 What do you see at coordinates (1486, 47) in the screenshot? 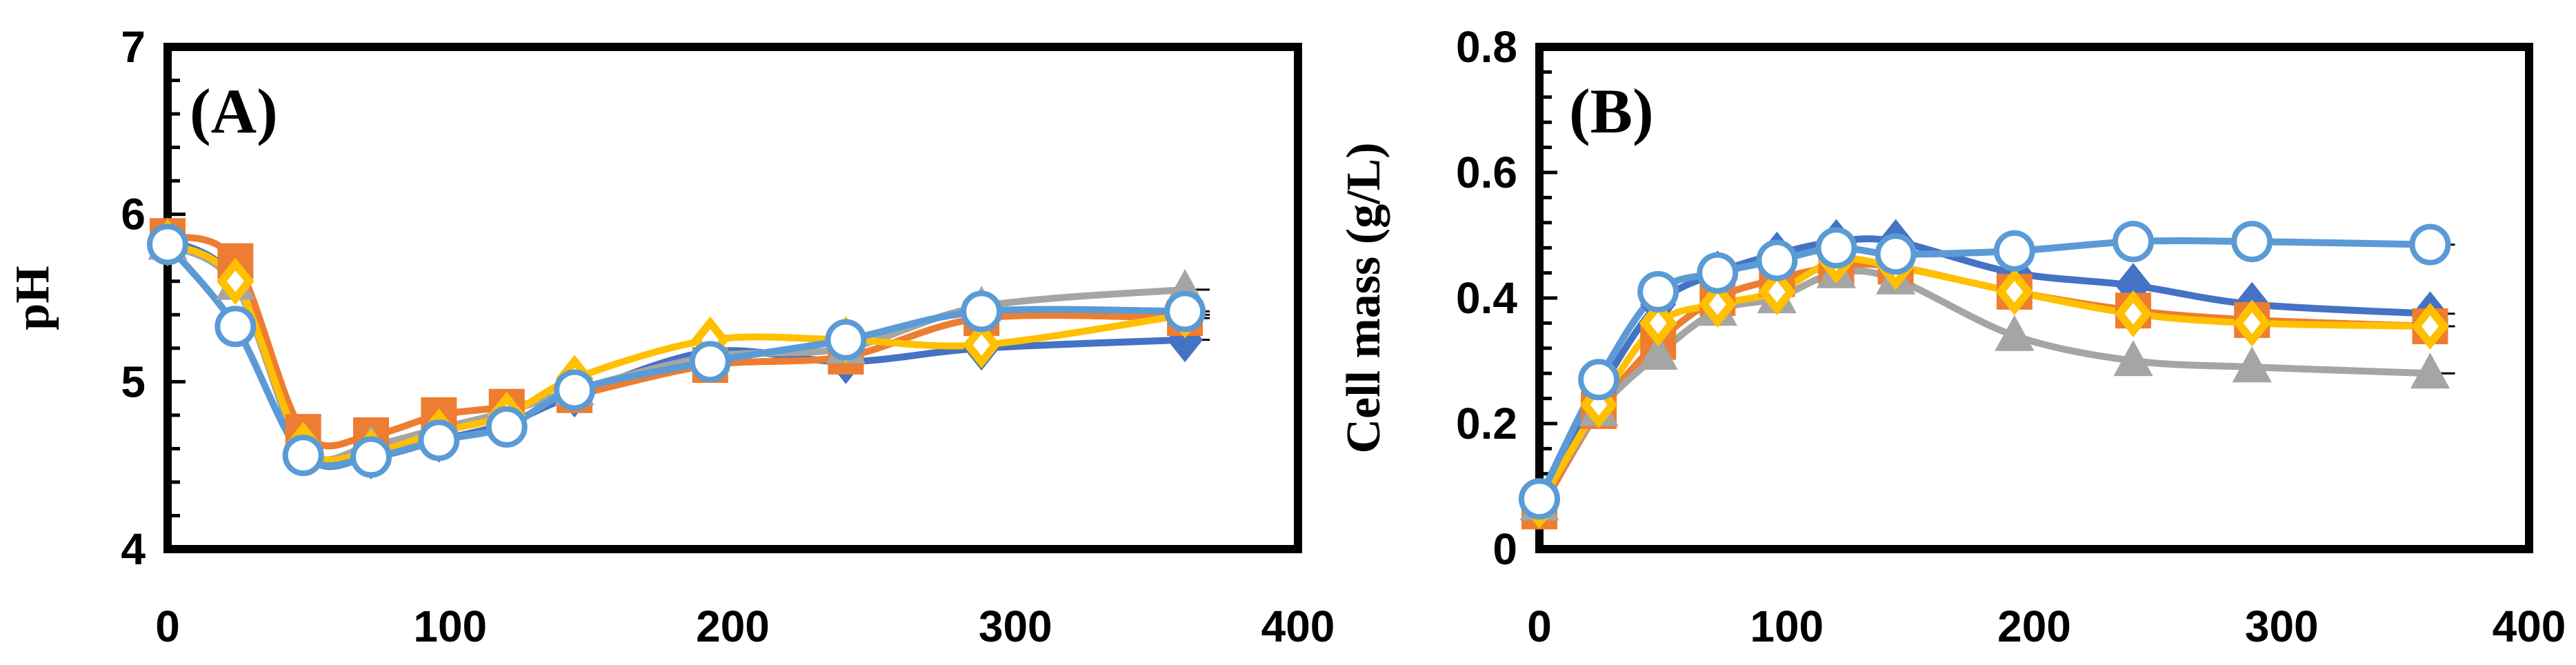
I see `y-tick-label: 0.8` at bounding box center [1486, 47].